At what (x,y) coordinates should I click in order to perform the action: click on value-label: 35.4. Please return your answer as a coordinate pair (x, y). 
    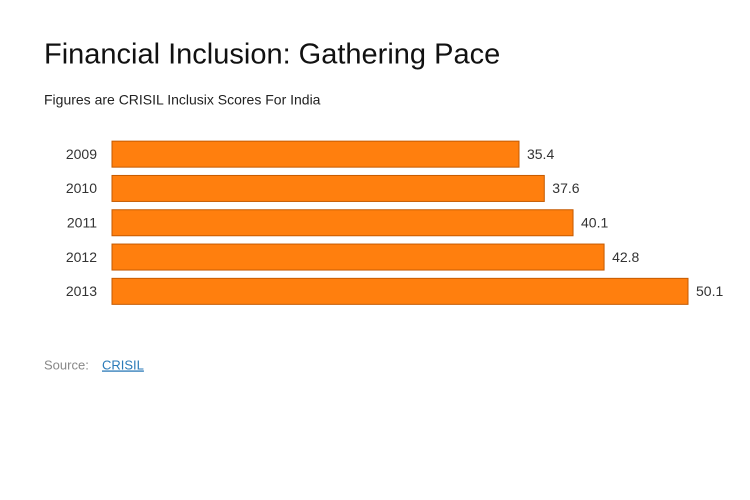
    Looking at the image, I should click on (540, 154).